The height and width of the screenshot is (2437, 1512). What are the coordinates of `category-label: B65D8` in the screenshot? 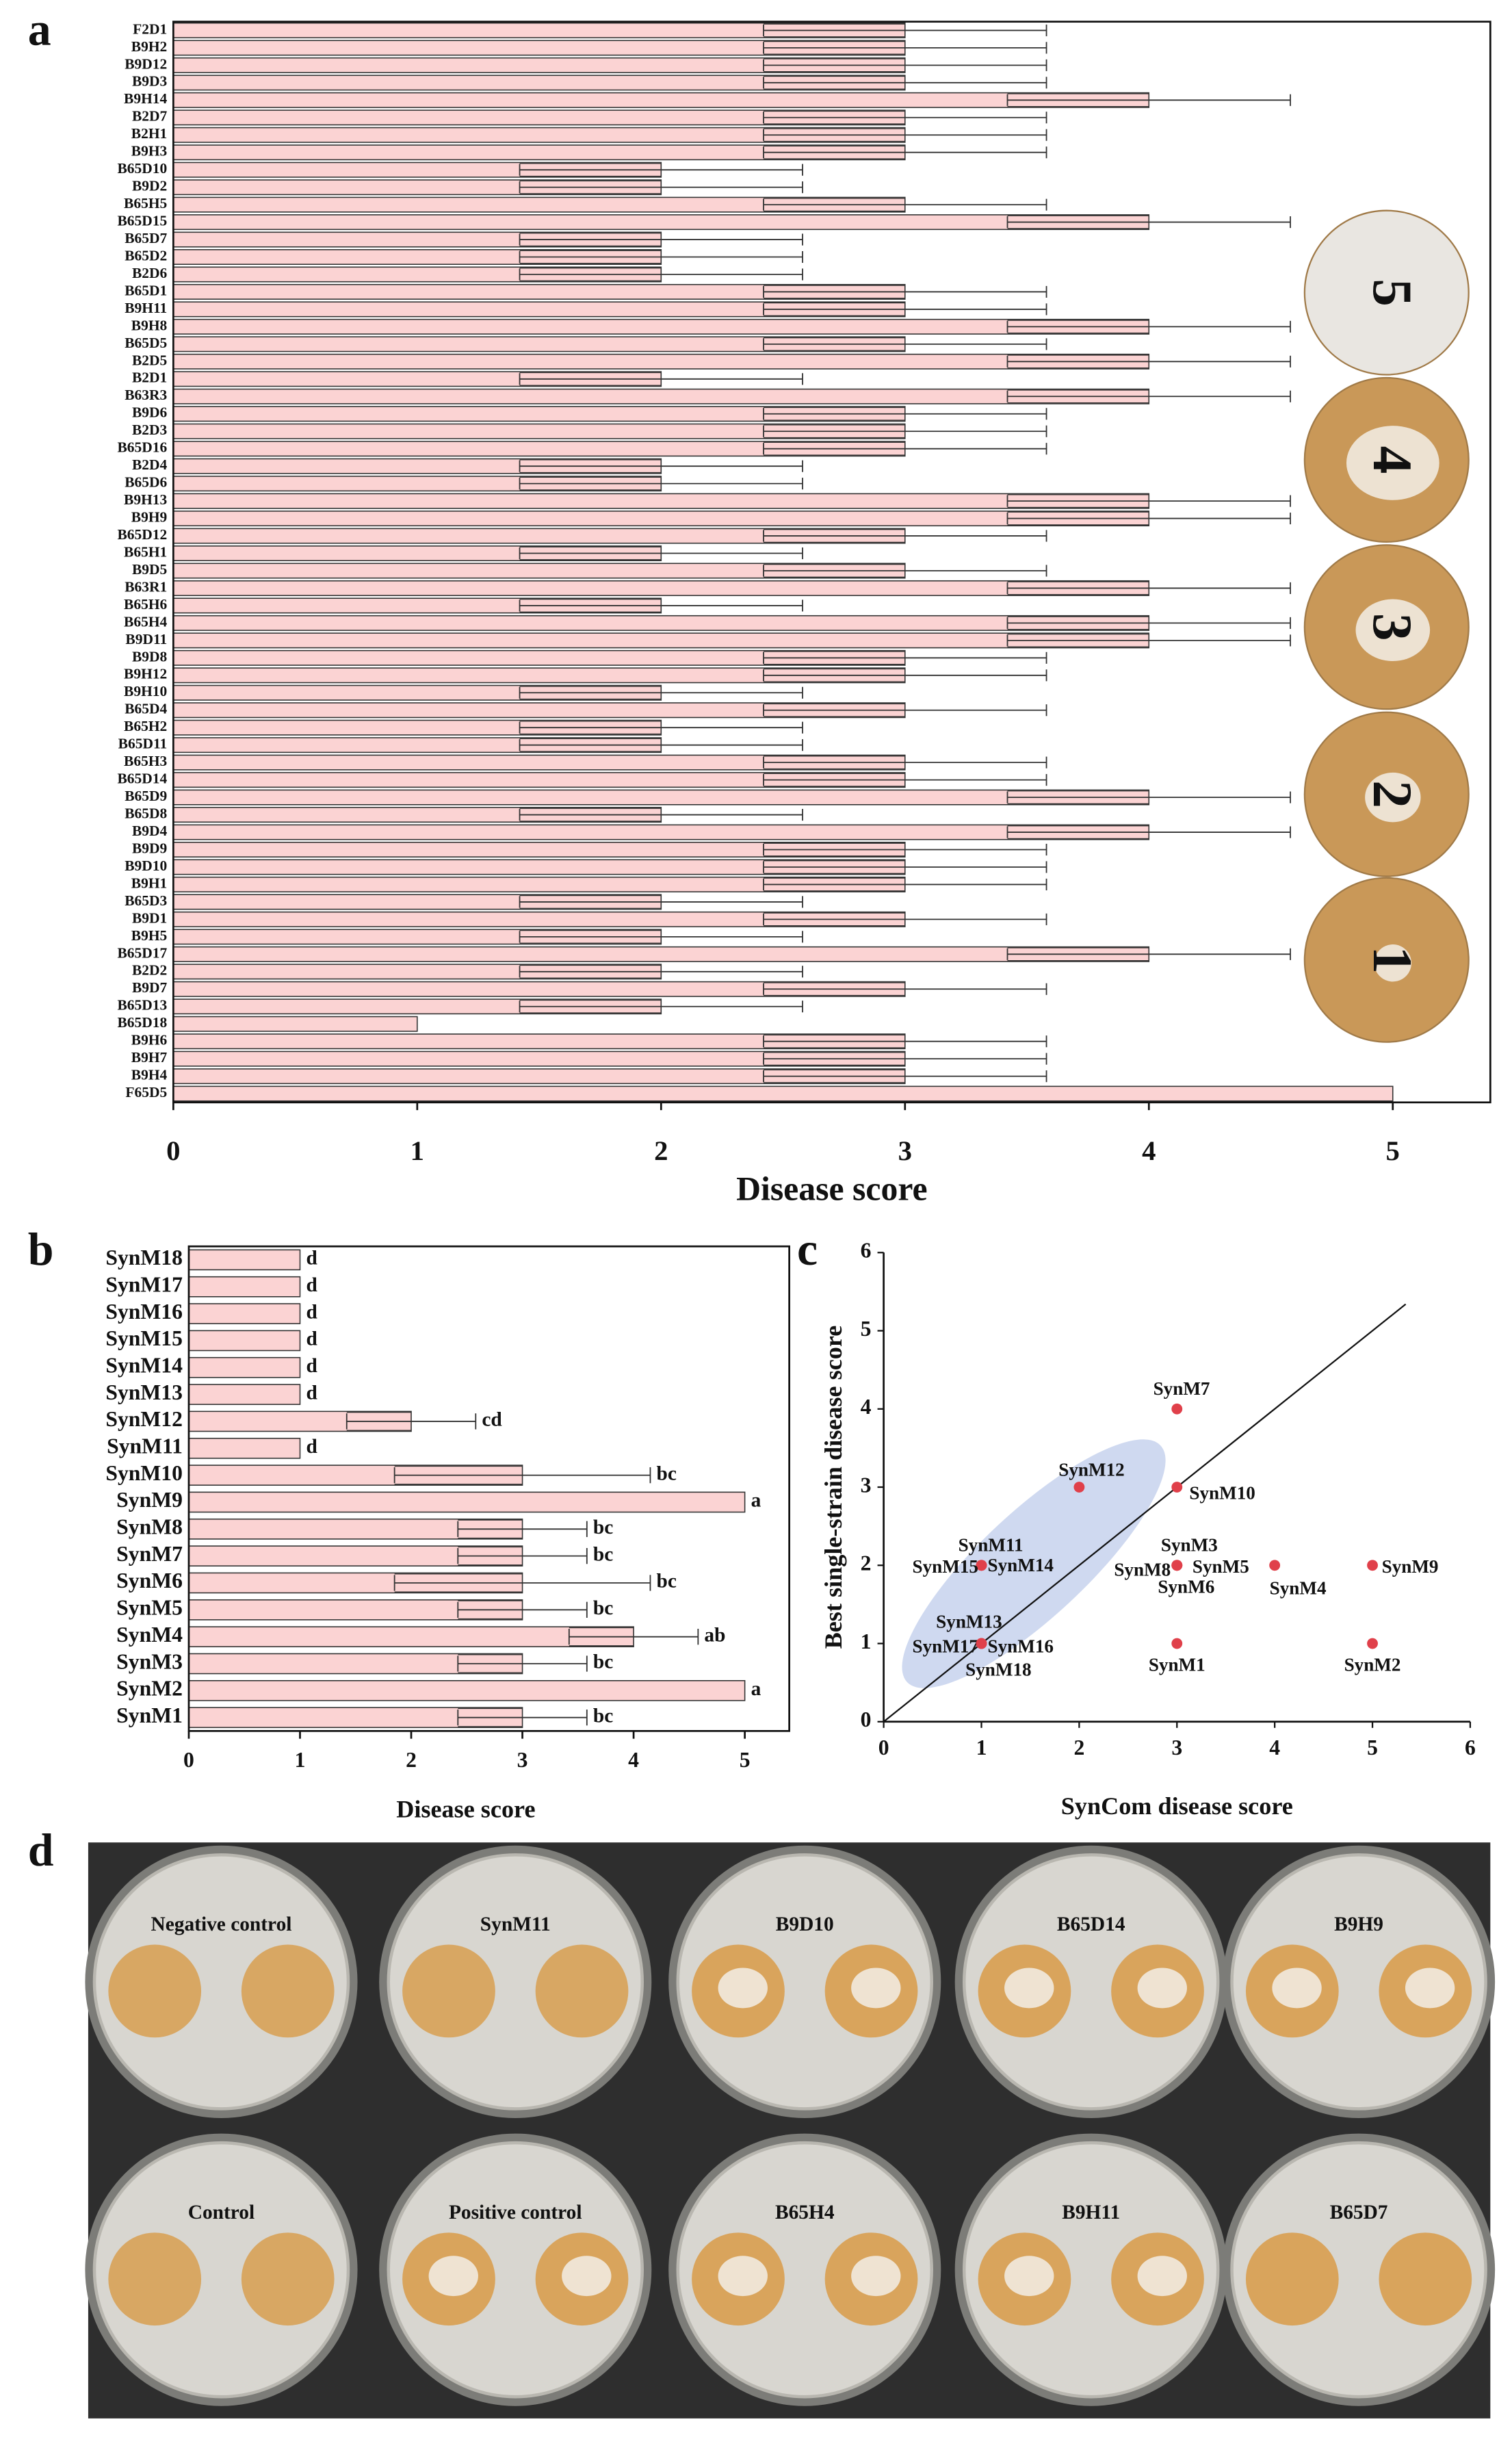 It's located at (146, 813).